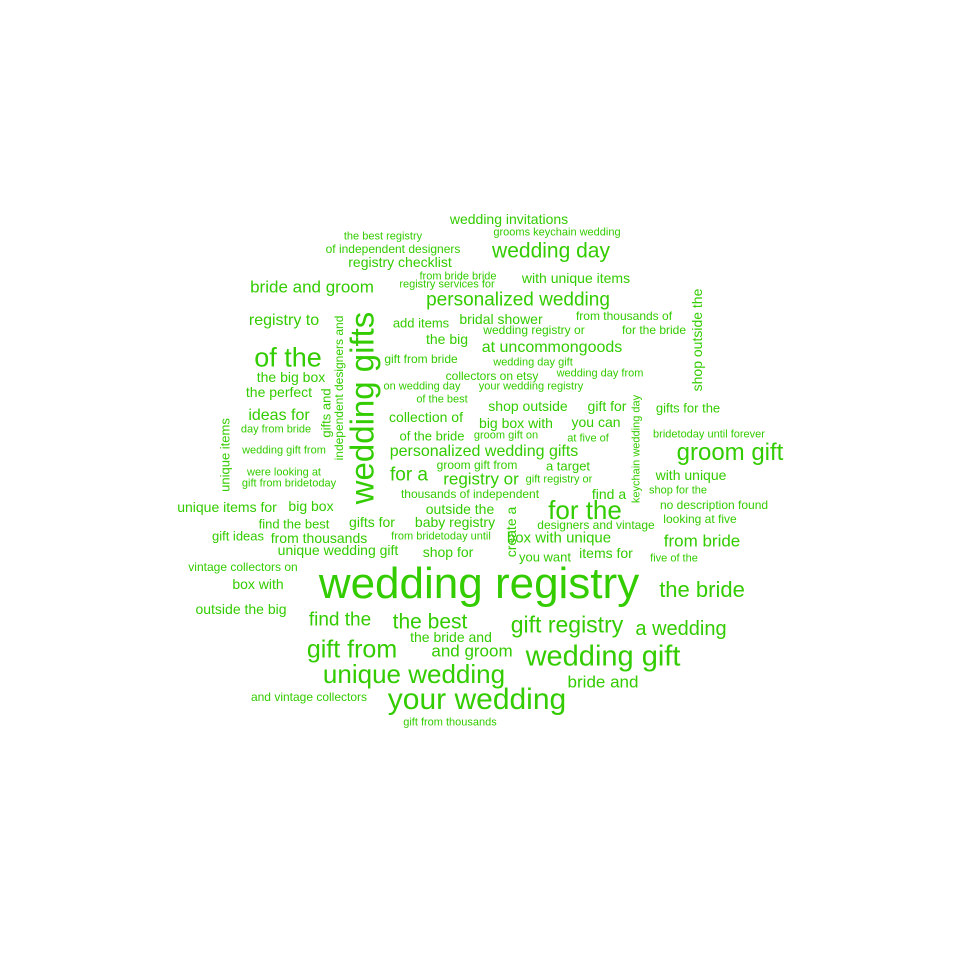  Describe the element at coordinates (227, 507) in the screenshot. I see `word: unique items for` at that location.